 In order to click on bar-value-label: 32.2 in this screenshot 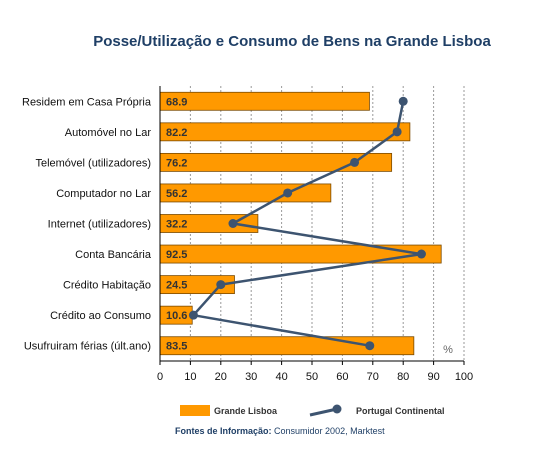, I will do `click(176, 225)`.